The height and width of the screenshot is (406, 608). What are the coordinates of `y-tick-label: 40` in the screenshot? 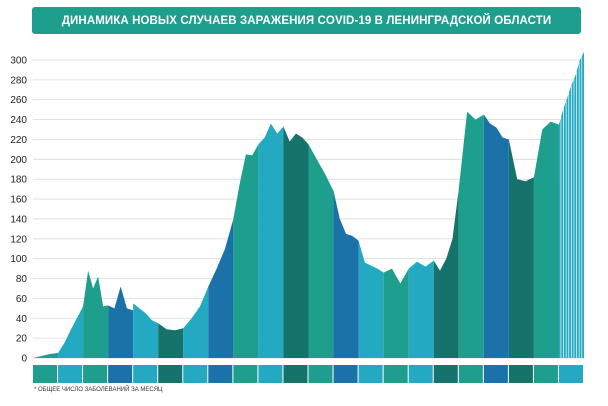 It's located at (22, 319).